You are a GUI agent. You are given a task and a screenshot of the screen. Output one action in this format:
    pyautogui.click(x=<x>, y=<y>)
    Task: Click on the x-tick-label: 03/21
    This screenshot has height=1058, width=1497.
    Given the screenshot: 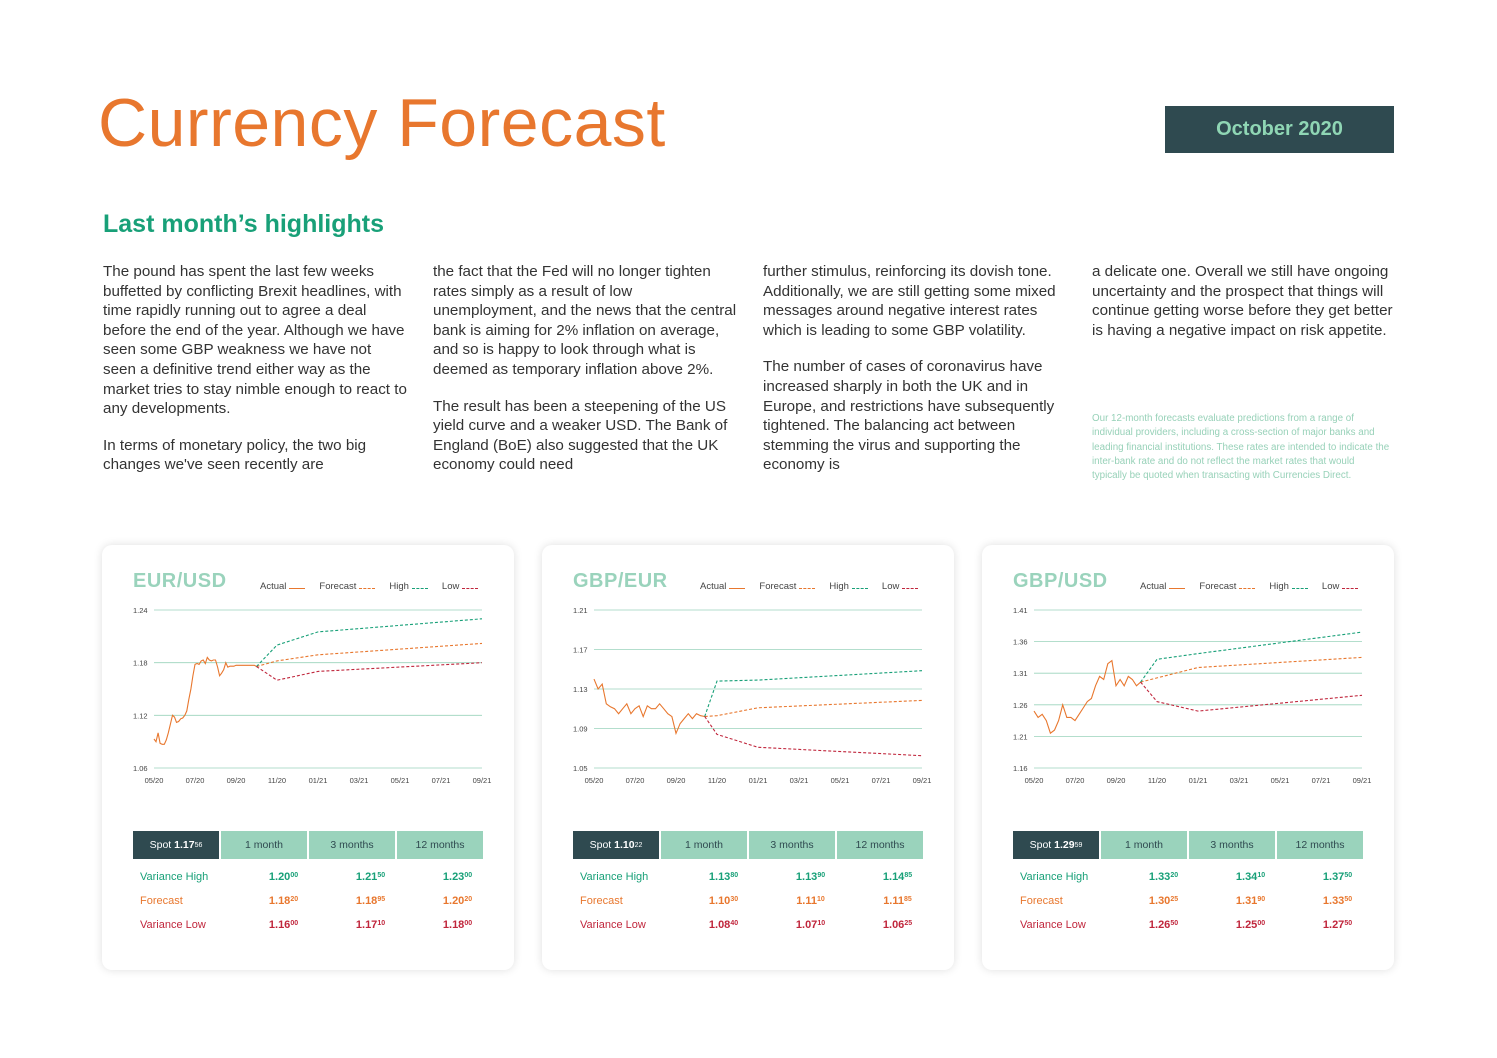 What is the action you would take?
    pyautogui.click(x=359, y=780)
    